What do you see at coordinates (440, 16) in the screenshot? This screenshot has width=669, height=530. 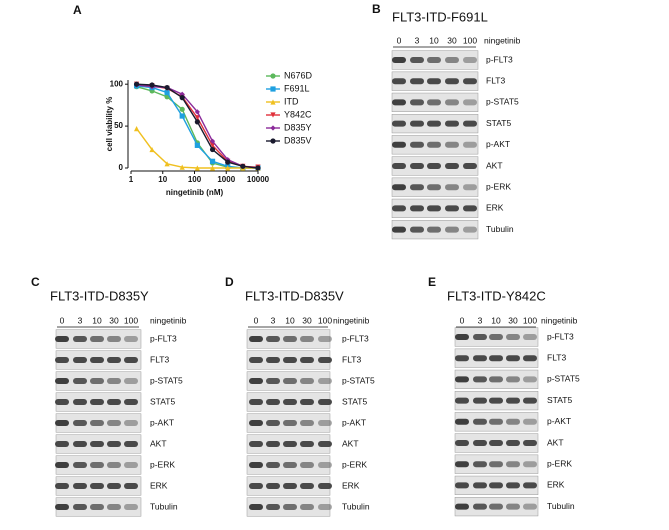 I see `blot-title: FLT3-ITD-F691L` at bounding box center [440, 16].